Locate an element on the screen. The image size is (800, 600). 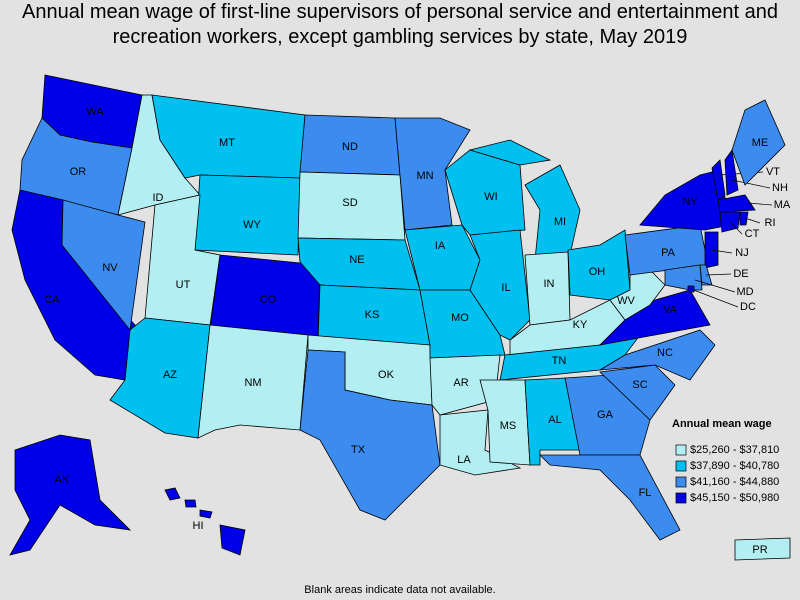
footnote: Blank areas indicate data not available. is located at coordinates (400, 590).